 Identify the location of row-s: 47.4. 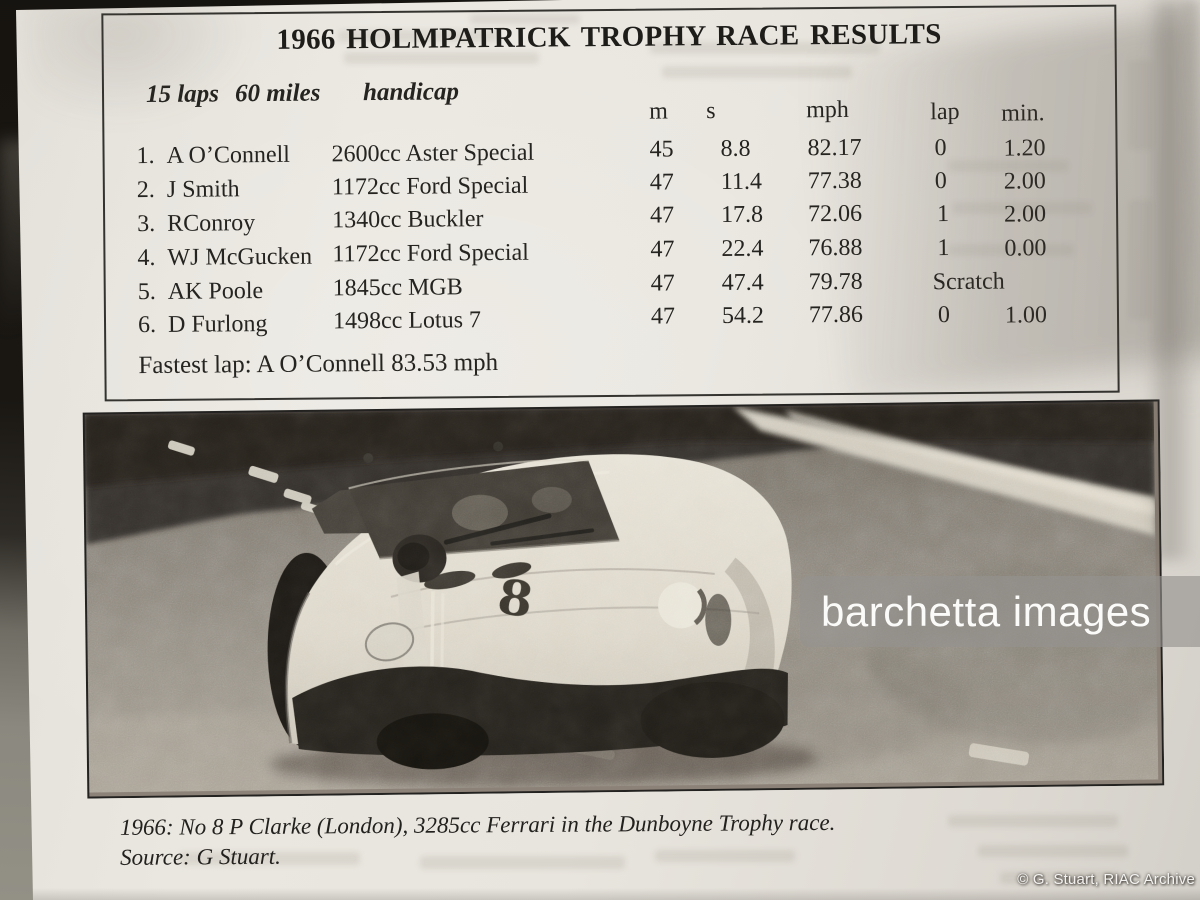
(742, 283).